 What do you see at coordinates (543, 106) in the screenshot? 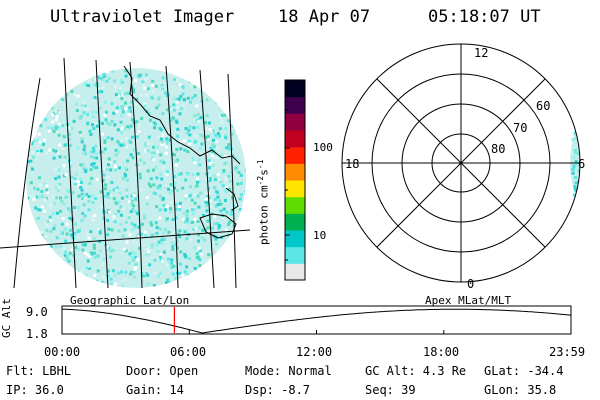
I see `mlat-label-60: 60` at bounding box center [543, 106].